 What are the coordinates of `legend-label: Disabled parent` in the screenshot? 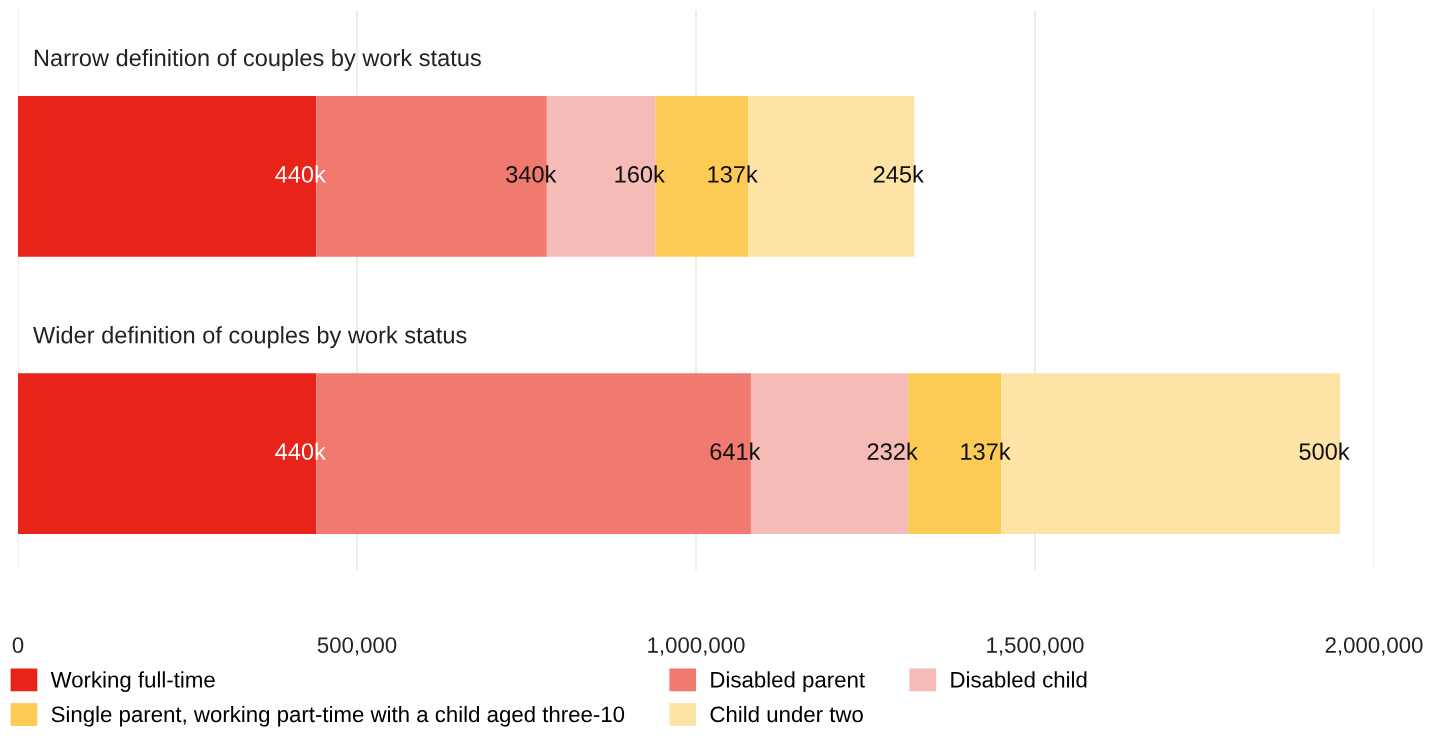 It's located at (788, 681).